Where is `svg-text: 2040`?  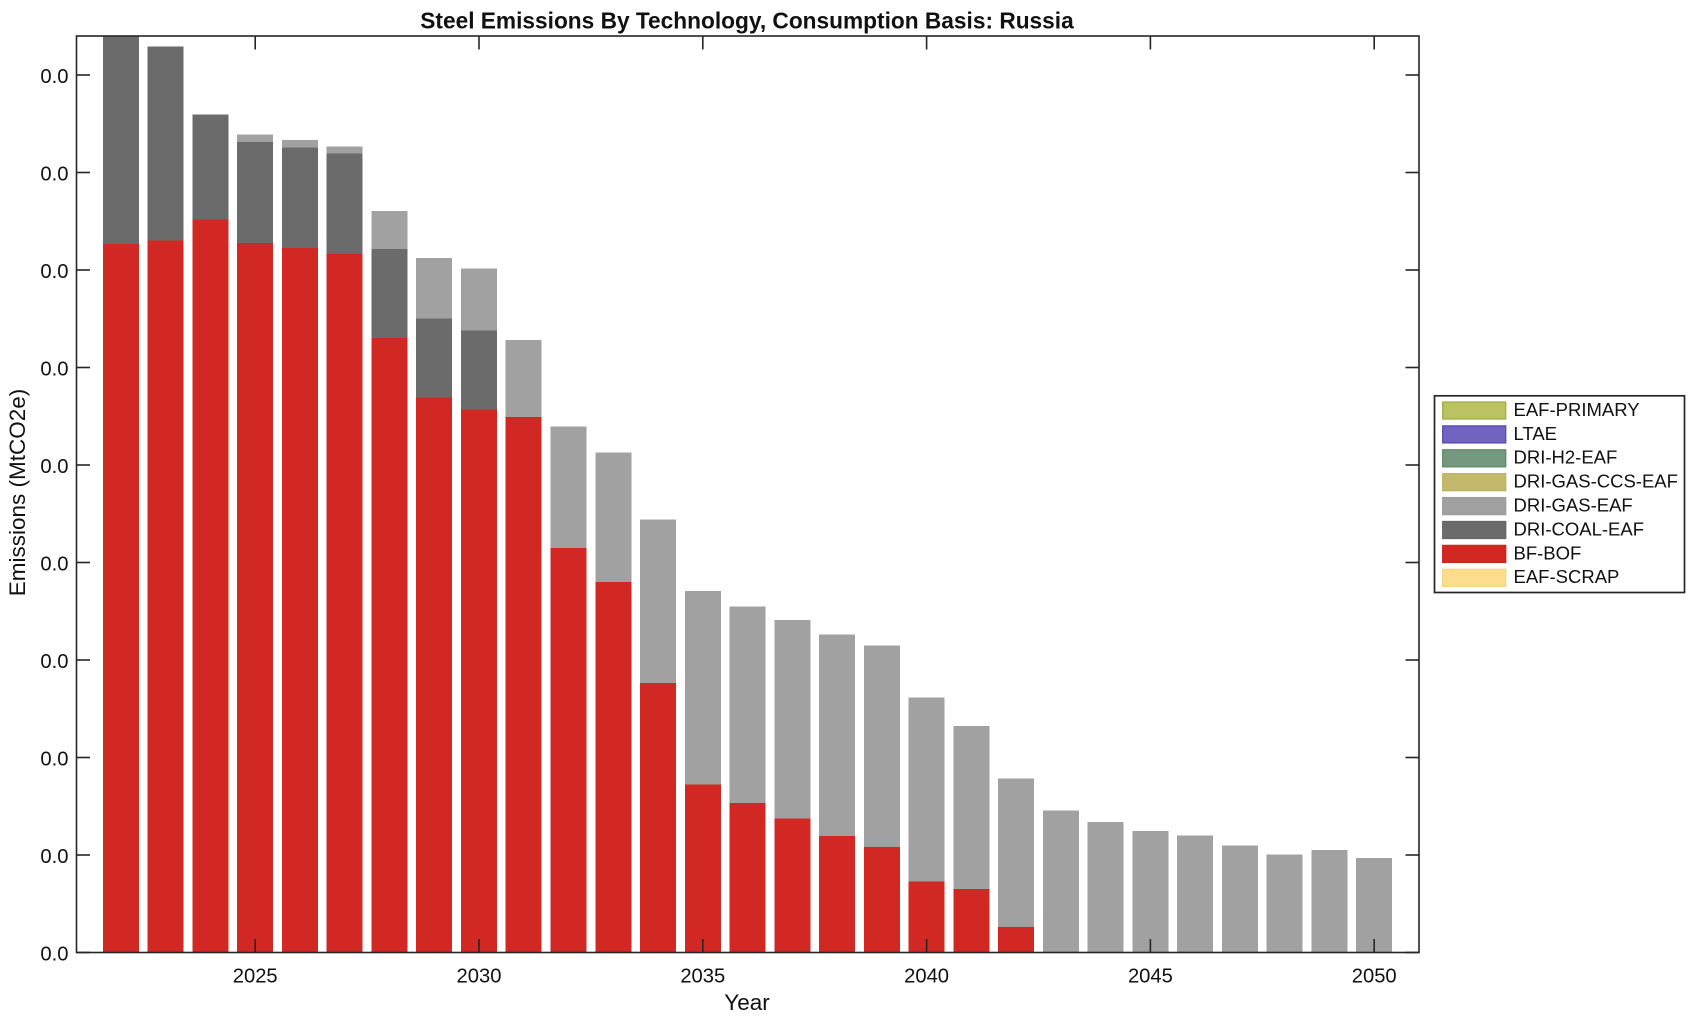
svg-text: 2040 is located at coordinates (926, 976).